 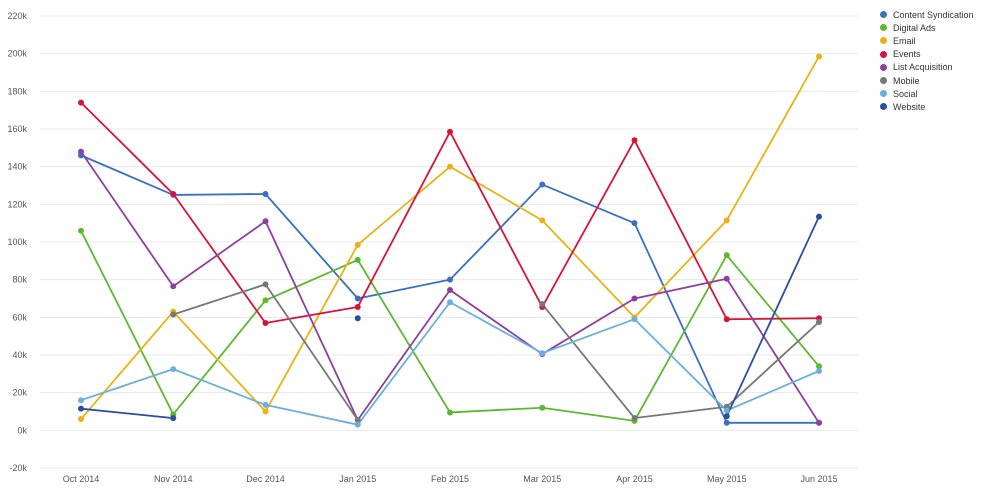 What do you see at coordinates (17, 167) in the screenshot?
I see `y-tick-label: 140k` at bounding box center [17, 167].